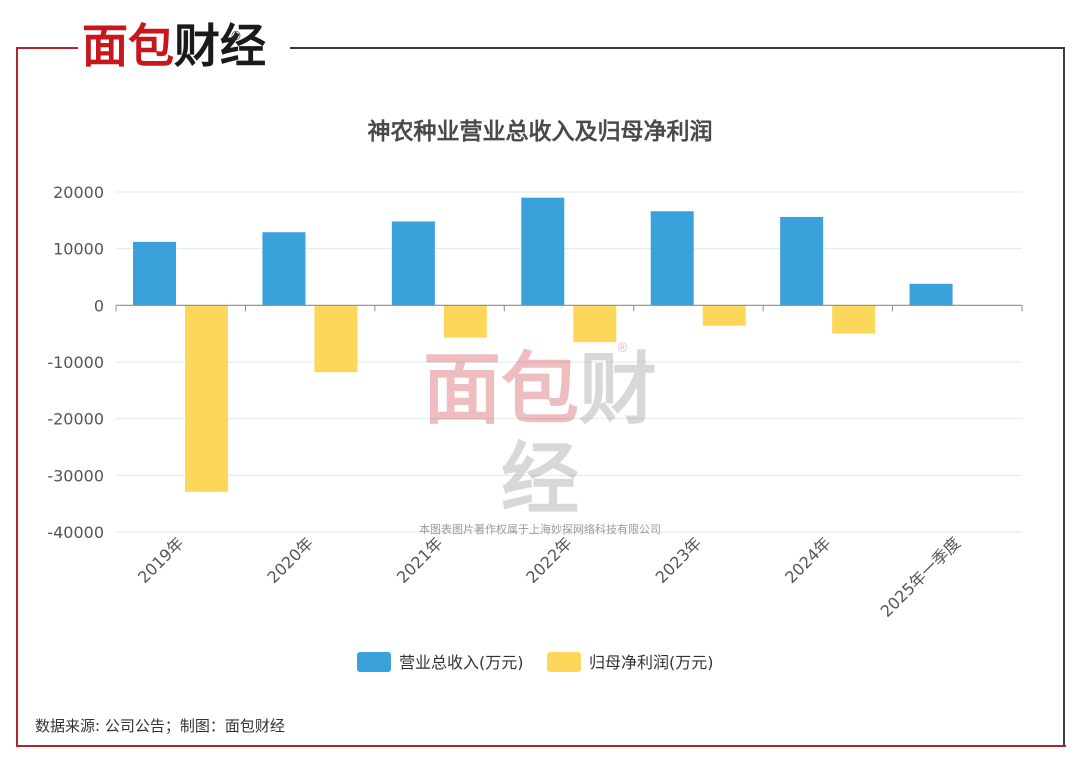 This screenshot has height=764, width=1080. Describe the element at coordinates (160, 726) in the screenshot. I see `source-note: 数据来源: 公司公告；制图：面包财经` at that location.